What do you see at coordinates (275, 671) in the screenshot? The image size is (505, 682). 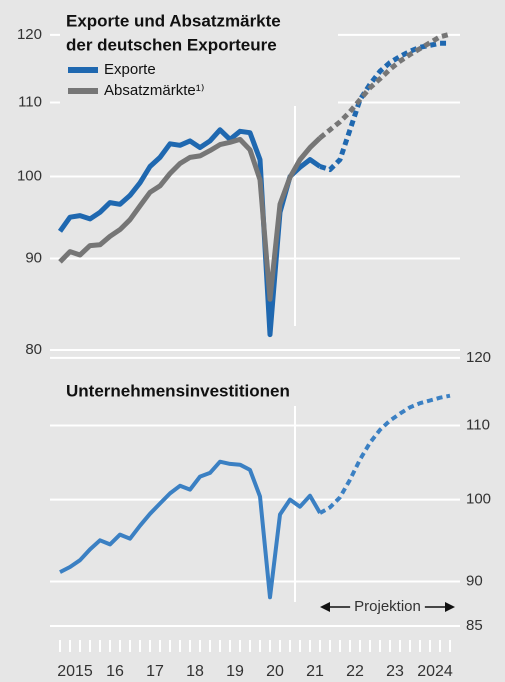 I see `x-tick-label: 20` at bounding box center [275, 671].